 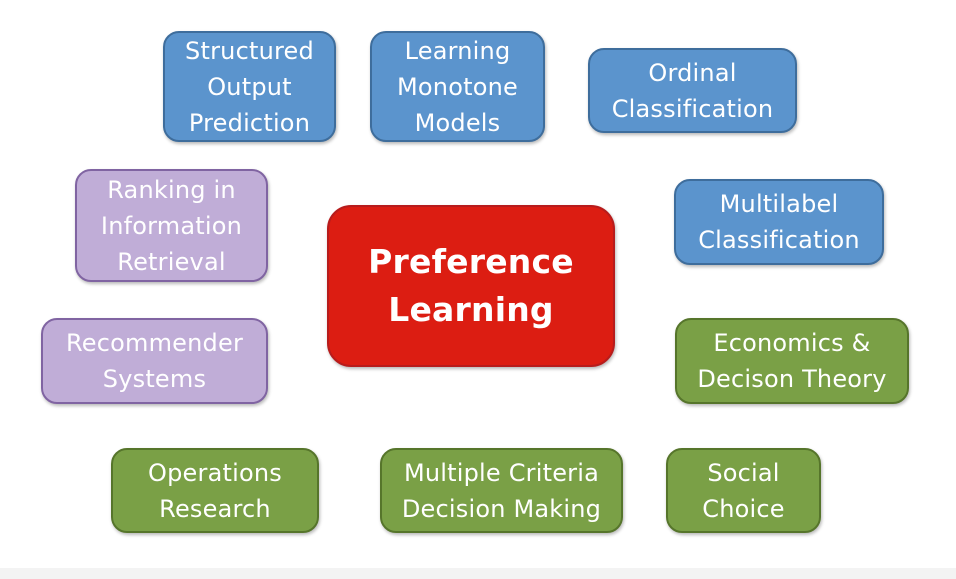 I want to click on preference-learning-center-node: Preference Learning, so click(x=471, y=286).